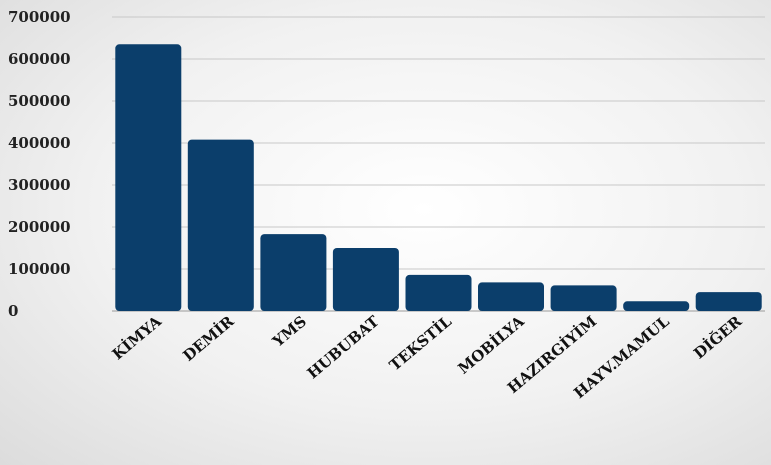 This screenshot has height=465, width=771. I want to click on y-tick-label: 200000, so click(39, 227).